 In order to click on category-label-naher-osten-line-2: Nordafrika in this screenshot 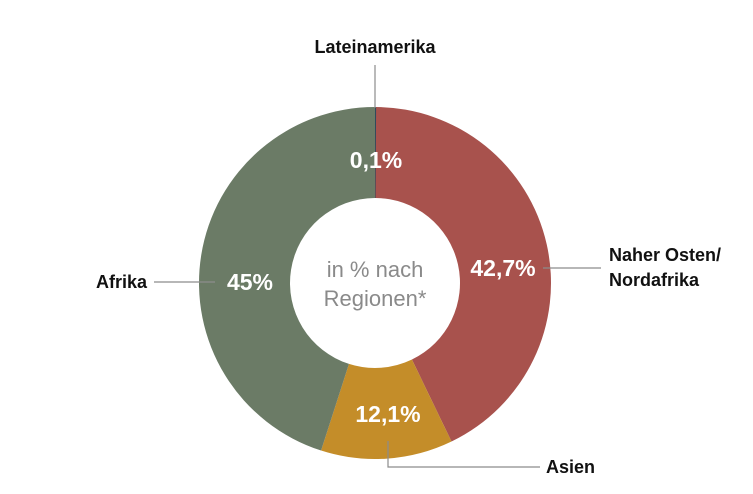, I will do `click(654, 280)`.